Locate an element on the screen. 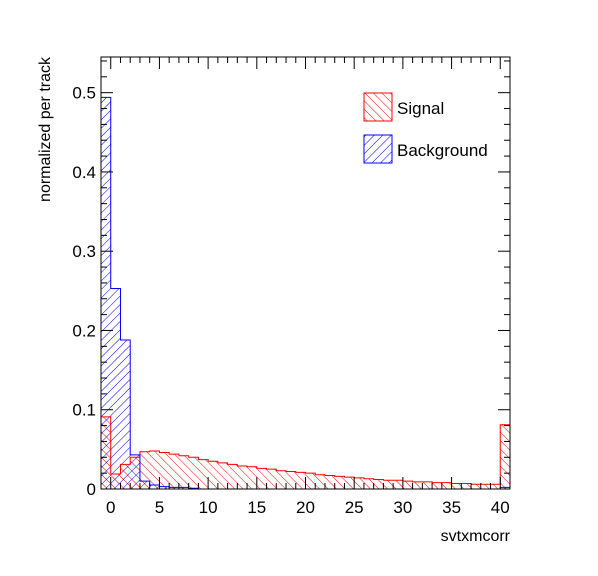 The image size is (598, 576). legend-swatch-signal is located at coordinates (378, 107).